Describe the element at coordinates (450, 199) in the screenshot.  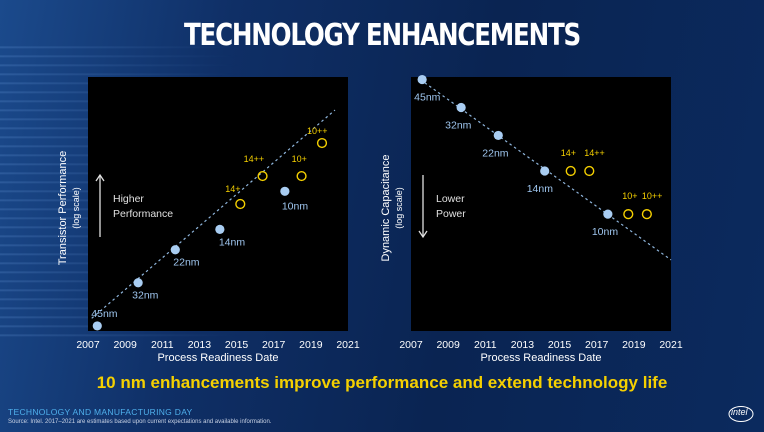
I see `annotation-line1: Lower` at that location.